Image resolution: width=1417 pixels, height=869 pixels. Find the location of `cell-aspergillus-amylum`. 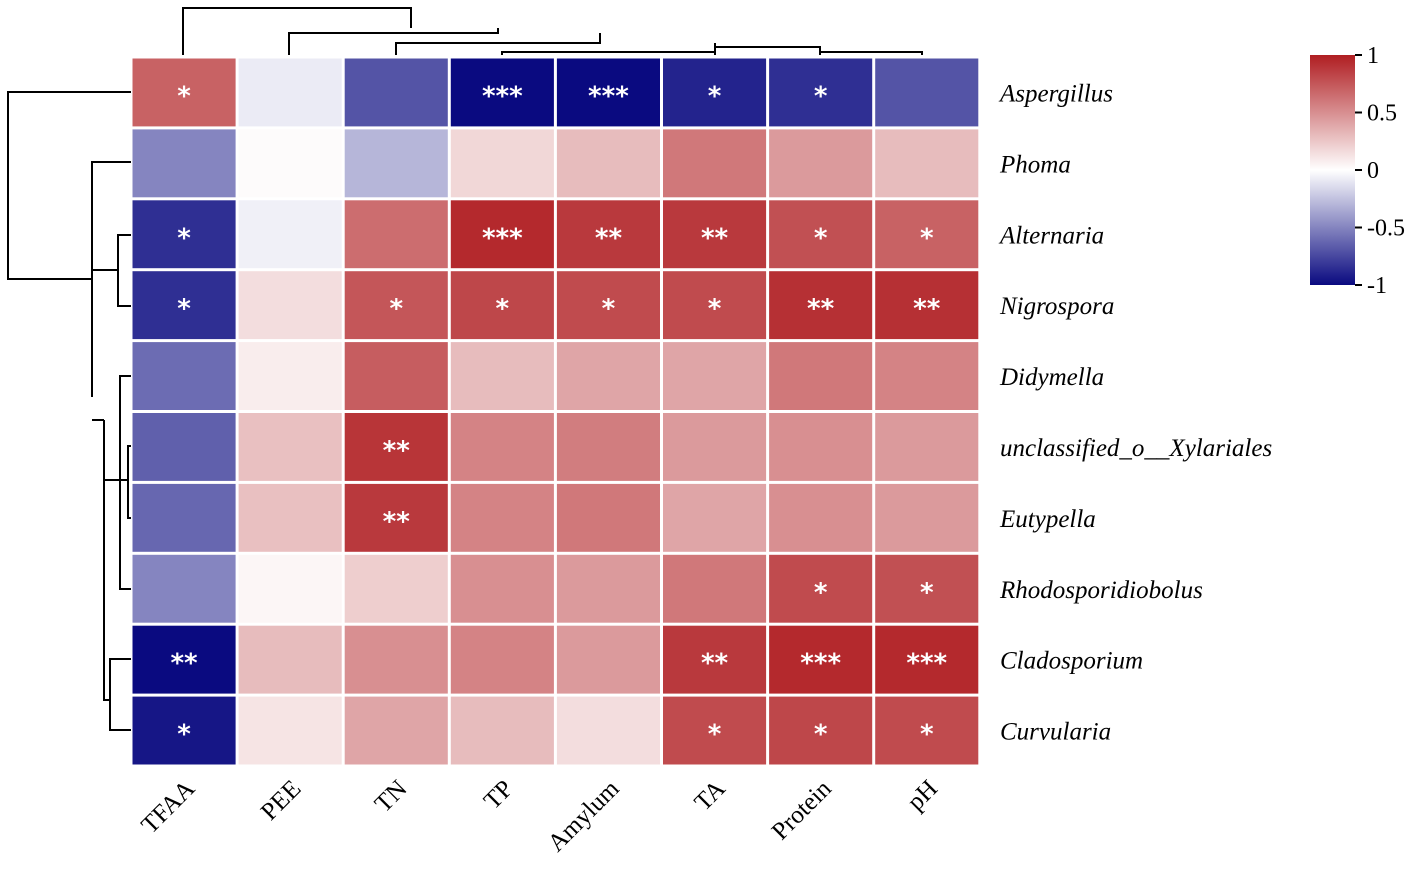

cell-aspergillus-amylum is located at coordinates (608, 92).